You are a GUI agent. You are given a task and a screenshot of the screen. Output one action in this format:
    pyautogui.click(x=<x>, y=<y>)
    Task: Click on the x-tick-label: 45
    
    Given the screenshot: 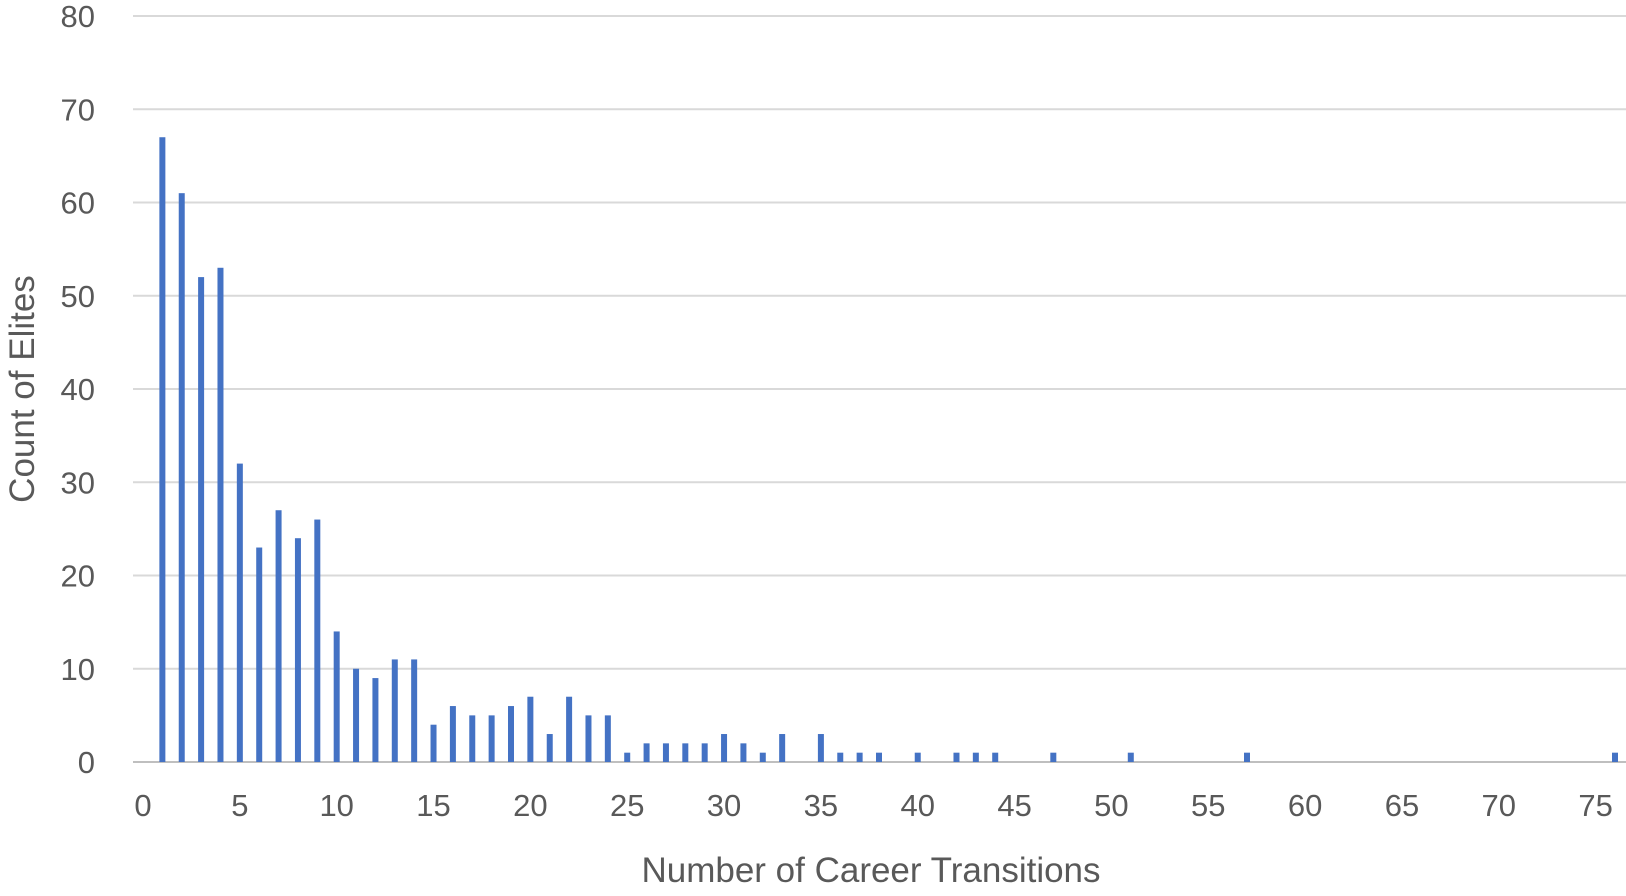 What is the action you would take?
    pyautogui.click(x=1014, y=805)
    